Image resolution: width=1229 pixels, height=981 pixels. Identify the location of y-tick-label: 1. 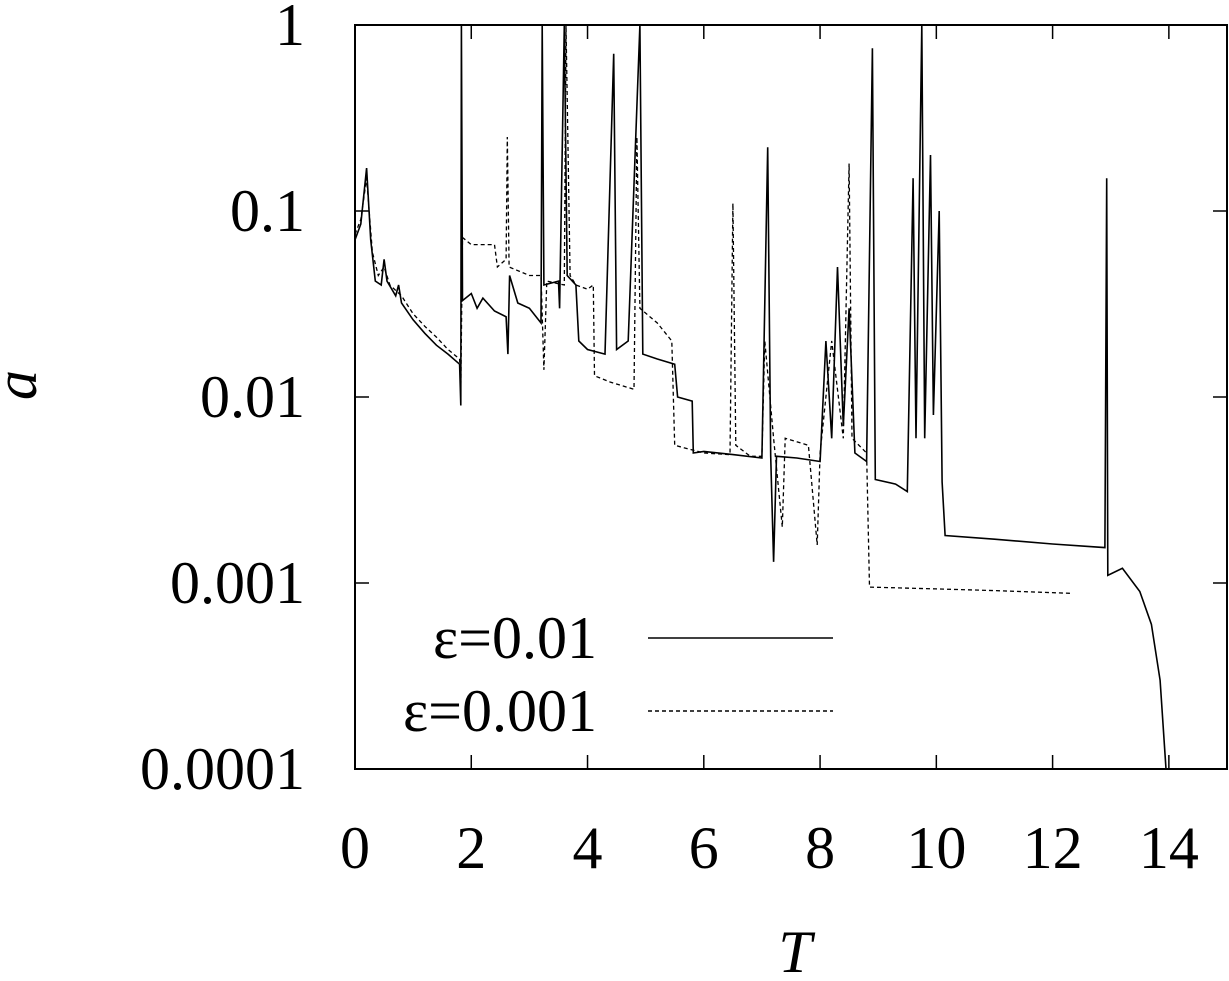
(290, 29).